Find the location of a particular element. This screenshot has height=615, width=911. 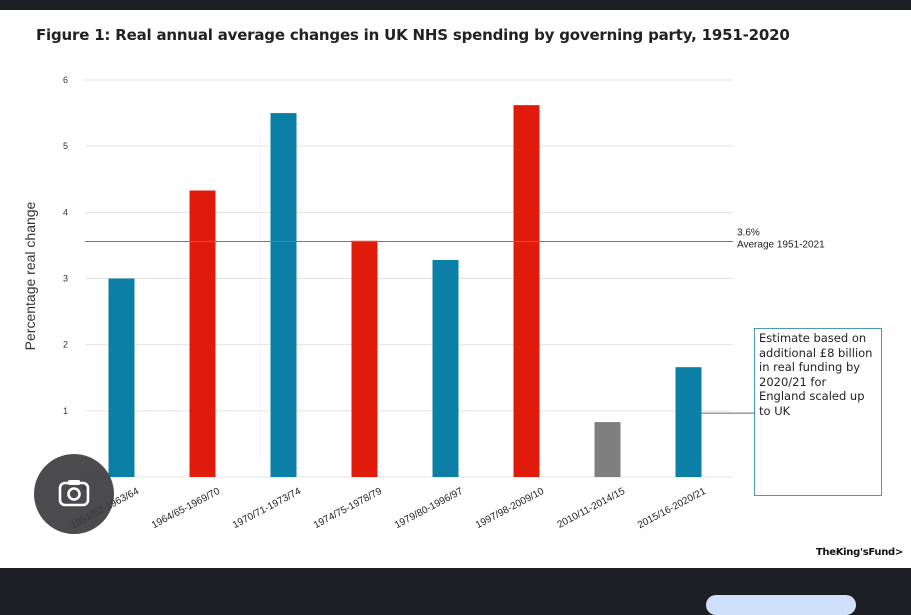

annotation-line: England scaled up is located at coordinates (812, 396).